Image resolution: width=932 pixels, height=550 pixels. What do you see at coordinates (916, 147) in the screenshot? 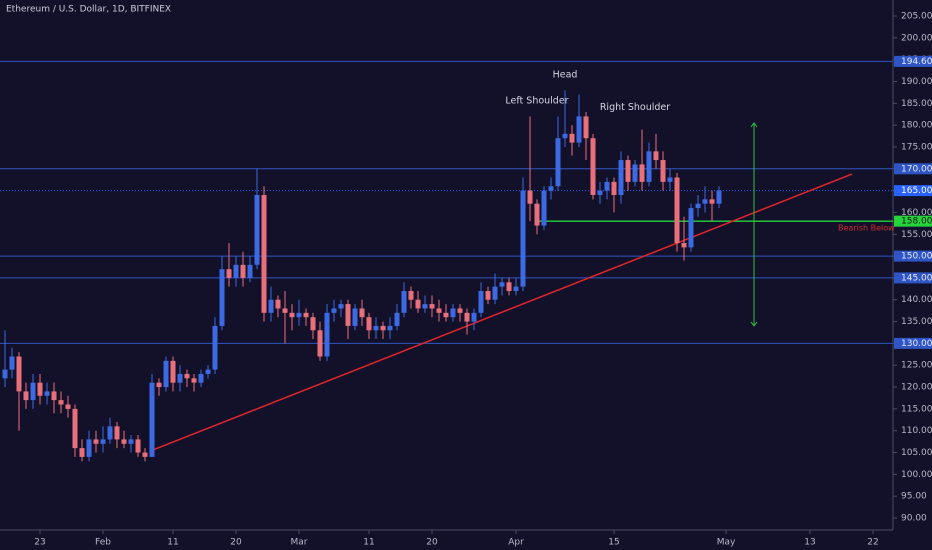
I see `y-tick-label: 175.00` at bounding box center [916, 147].